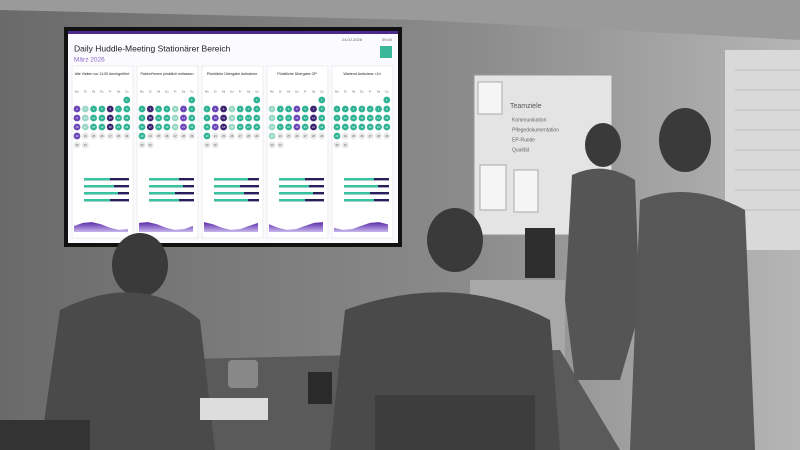 This screenshot has width=800, height=450. What do you see at coordinates (387, 39) in the screenshot?
I see `dashboard-time: 09:40` at bounding box center [387, 39].